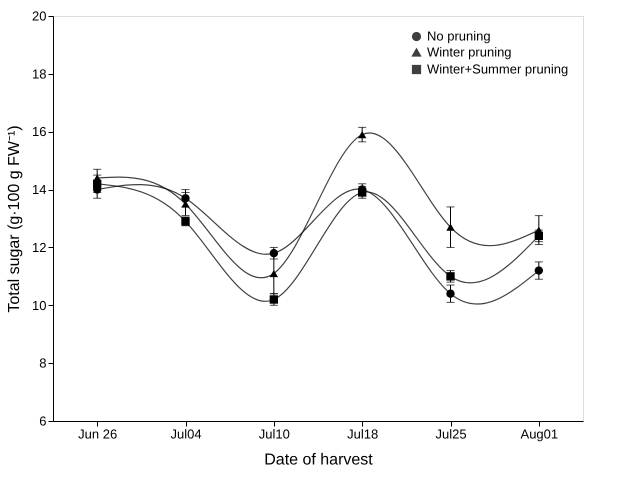 This screenshot has width=635, height=478. I want to click on y-tick-label: 6, so click(42, 421).